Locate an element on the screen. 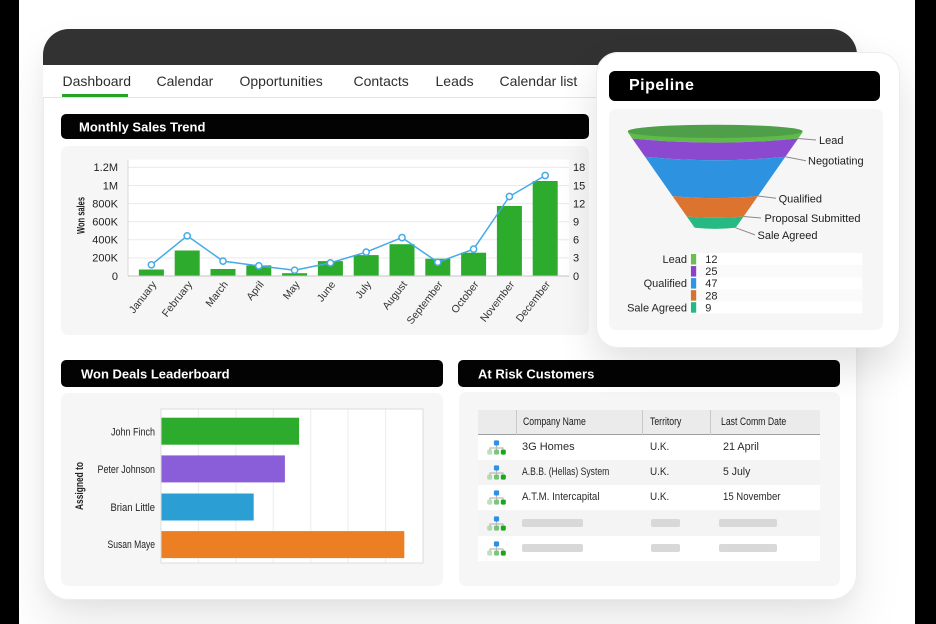 This screenshot has width=936, height=624. svg-text: January is located at coordinates (143, 296).